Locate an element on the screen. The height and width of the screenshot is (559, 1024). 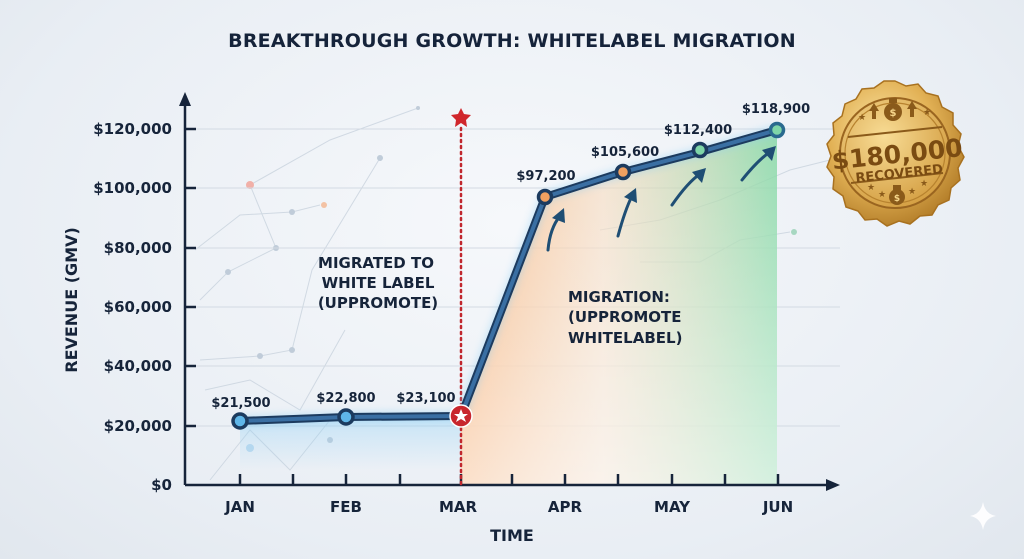
point-jun is located at coordinates (777, 130).